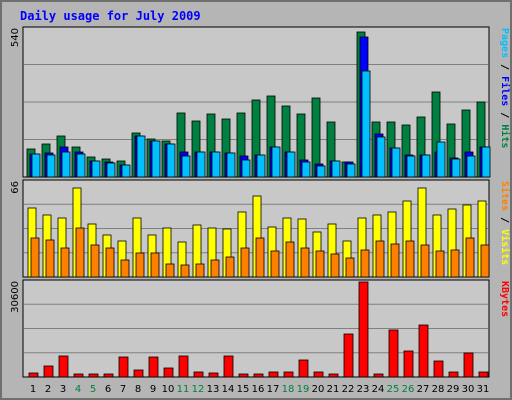  Describe the element at coordinates (303, 389) in the screenshot. I see `x-tick-label-19: 19` at that location.